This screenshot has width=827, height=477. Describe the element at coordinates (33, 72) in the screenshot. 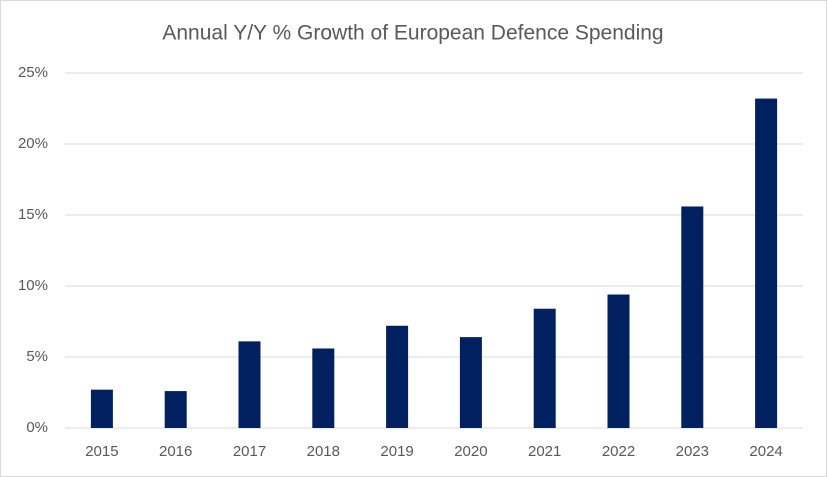

I see `y-tick-label: 25%` at that location.